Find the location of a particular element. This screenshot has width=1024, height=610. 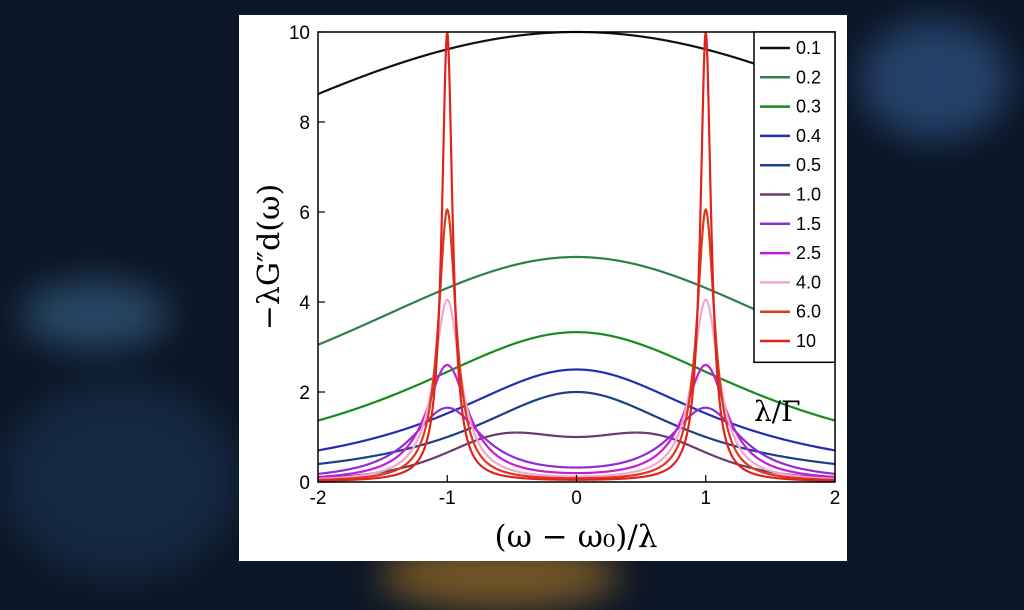

legend: 0.1 0.2 0.3 0.4 0.5 1.0 1.5 2.5 4.0 6.0 10 is located at coordinates (794, 197).